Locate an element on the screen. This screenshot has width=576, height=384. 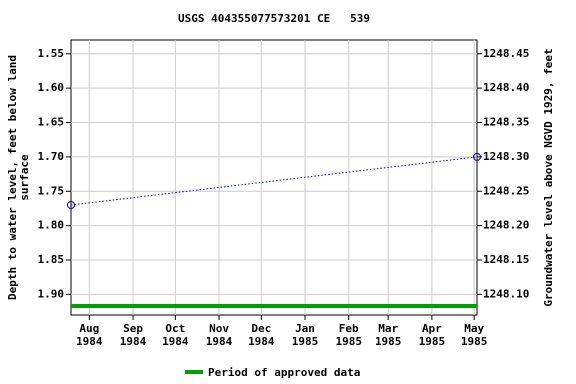
y-tick-label: 1.90 is located at coordinates (51, 293).